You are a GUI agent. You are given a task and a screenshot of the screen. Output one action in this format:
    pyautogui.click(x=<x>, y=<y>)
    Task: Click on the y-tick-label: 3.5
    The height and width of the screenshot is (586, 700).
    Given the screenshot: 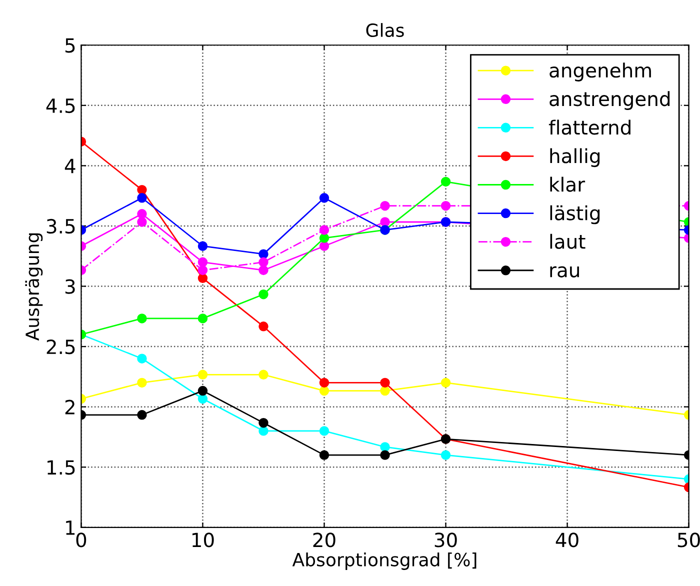 What is the action you would take?
    pyautogui.click(x=60, y=226)
    